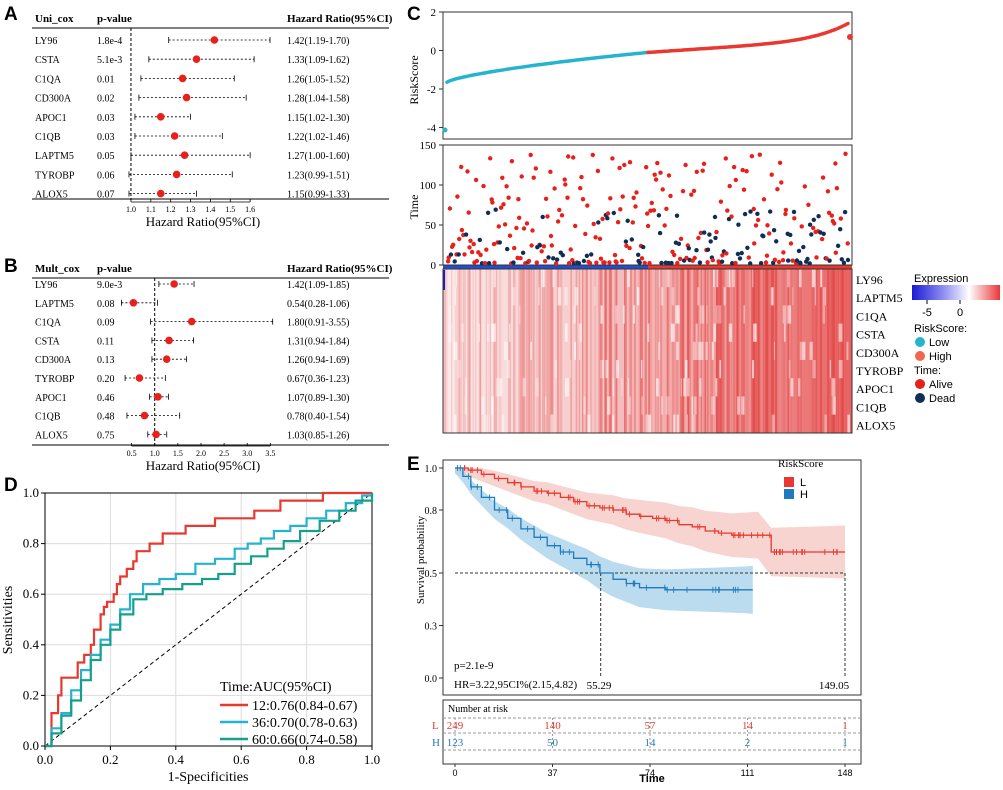 Image resolution: width=1003 pixels, height=790 pixels. I want to click on forest-b-hr-point, so click(139, 378).